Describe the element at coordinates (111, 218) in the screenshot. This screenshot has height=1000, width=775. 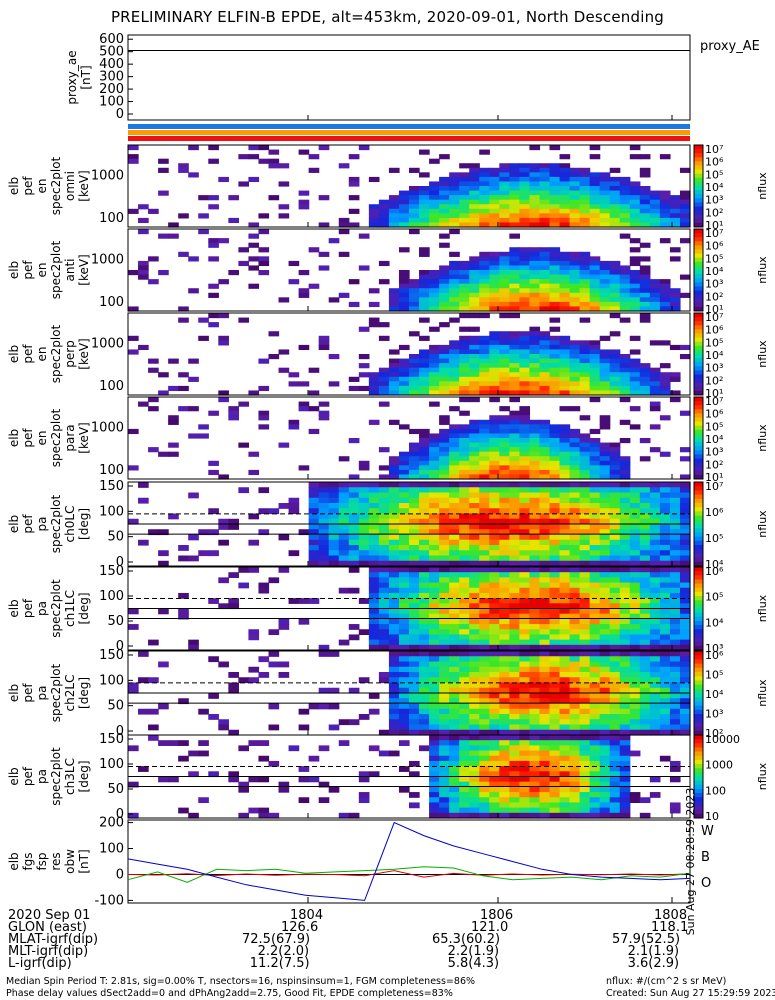
I see `spec-ytick-label: 100` at that location.